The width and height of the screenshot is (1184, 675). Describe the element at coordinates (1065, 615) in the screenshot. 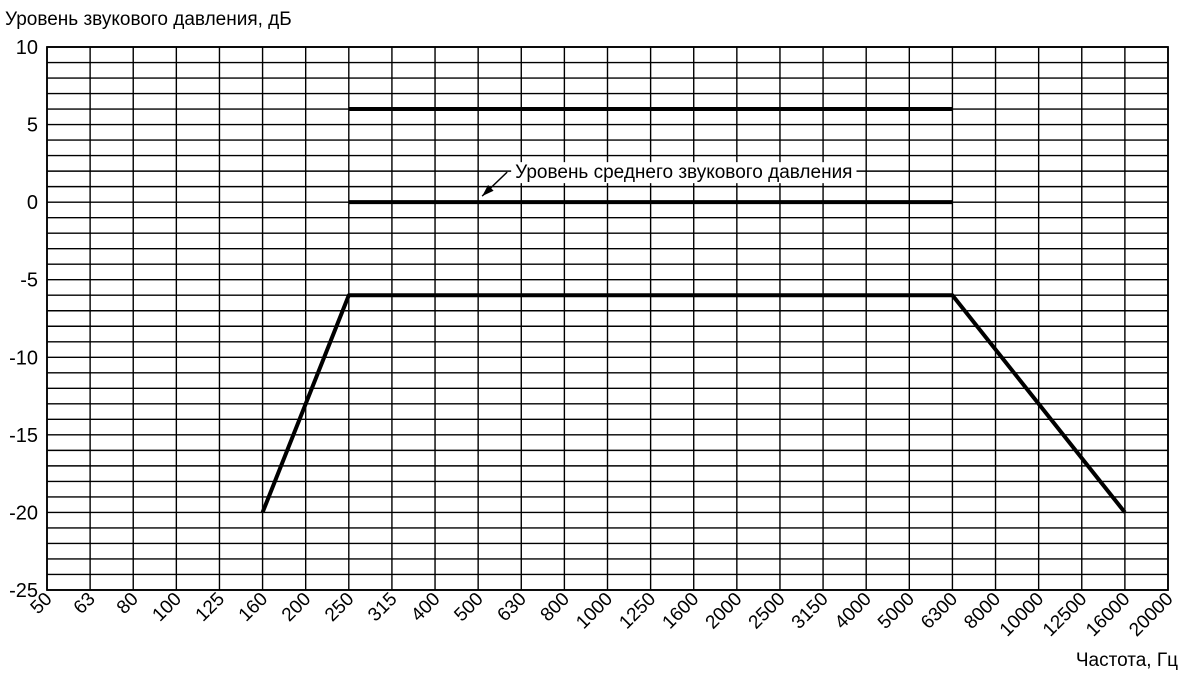

I see `x-tick-label: 12500` at that location.